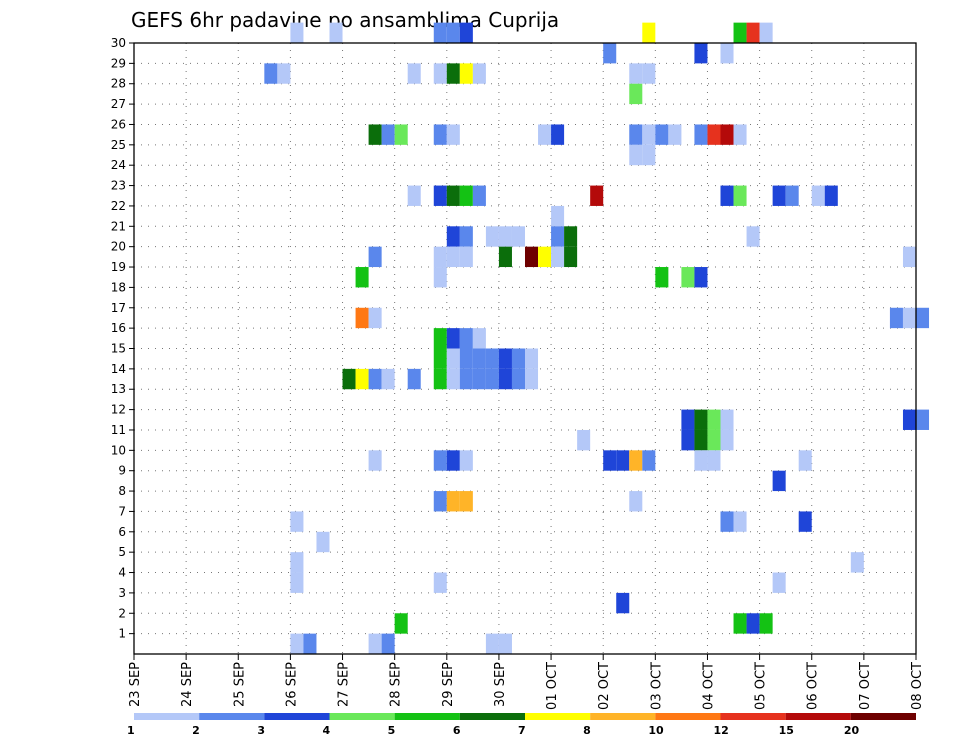 This screenshot has width=960, height=742. I want to click on y-tick-label: 17, so click(118, 308).